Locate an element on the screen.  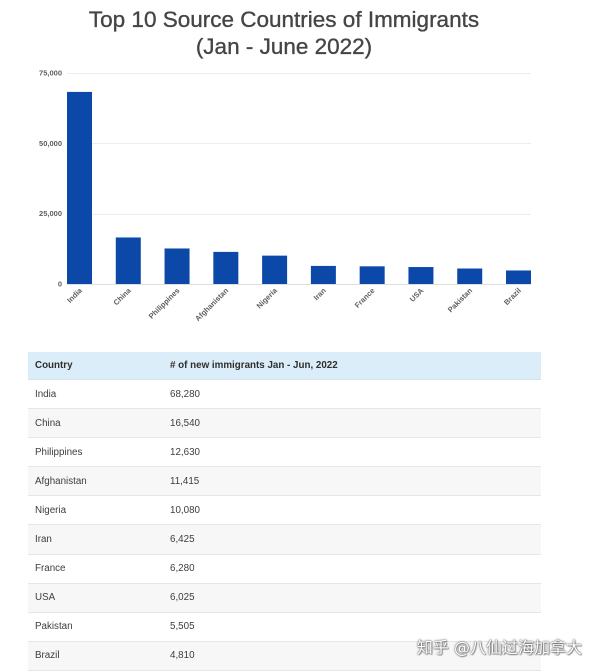
table-row: Philippines 12,630 is located at coordinates (284, 453).